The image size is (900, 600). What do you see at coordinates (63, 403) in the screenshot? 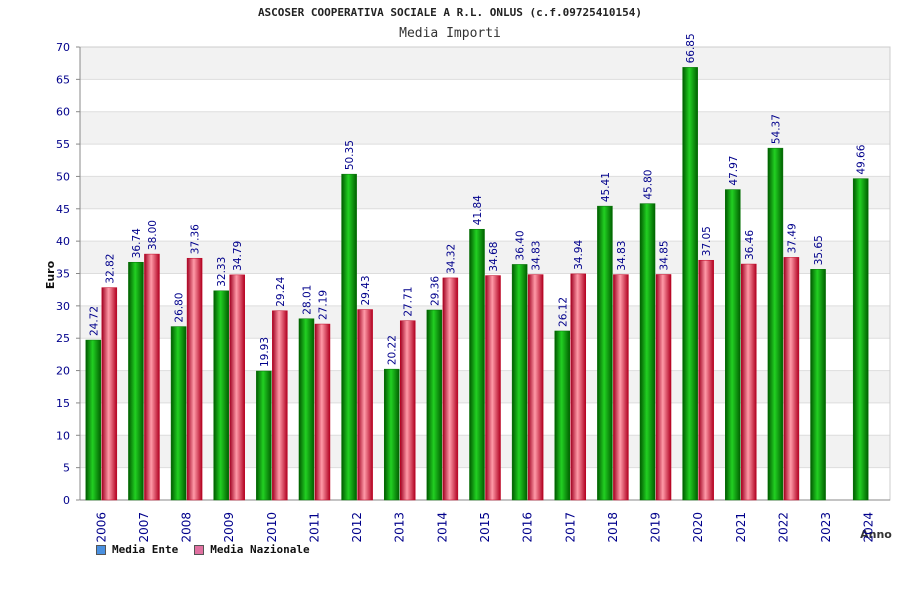
I see `y-tick-label: 15` at bounding box center [63, 403].